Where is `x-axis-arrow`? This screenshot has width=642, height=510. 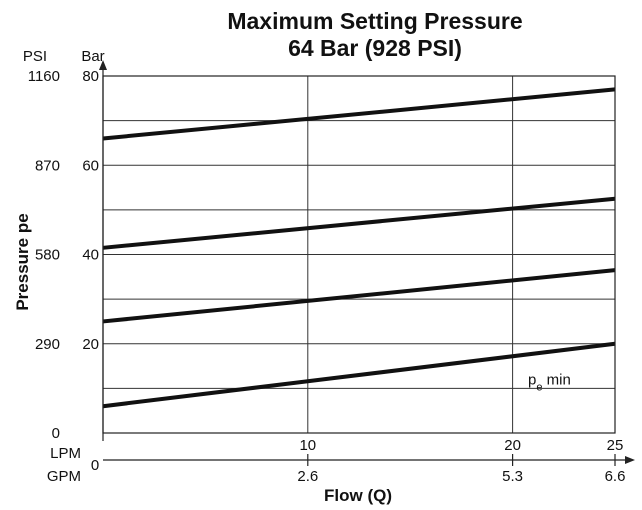
x-axis-arrow is located at coordinates (630, 460).